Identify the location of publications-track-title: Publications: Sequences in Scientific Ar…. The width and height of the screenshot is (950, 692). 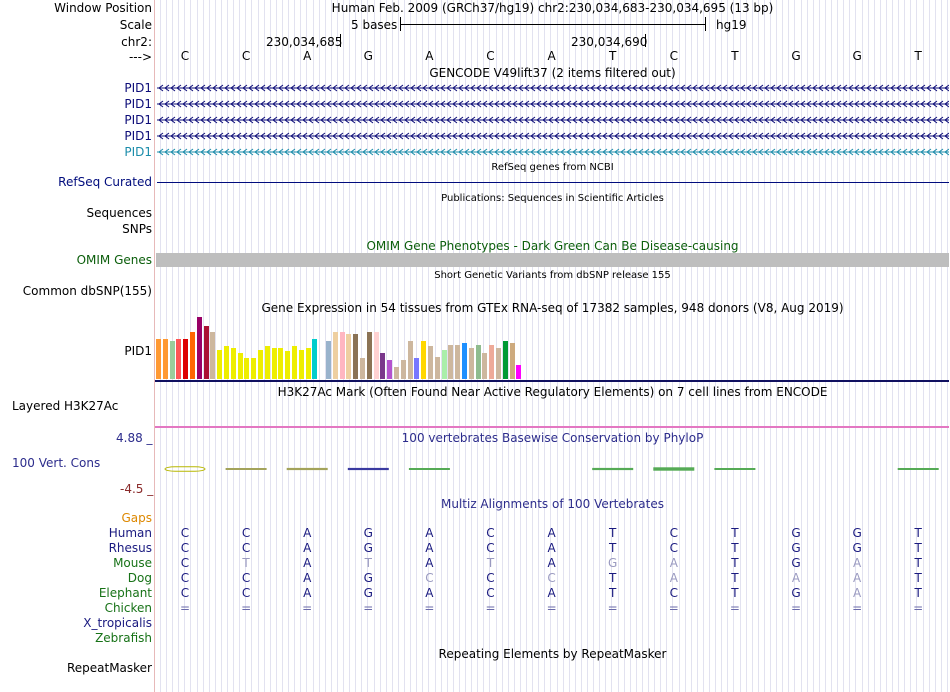
(552, 198).